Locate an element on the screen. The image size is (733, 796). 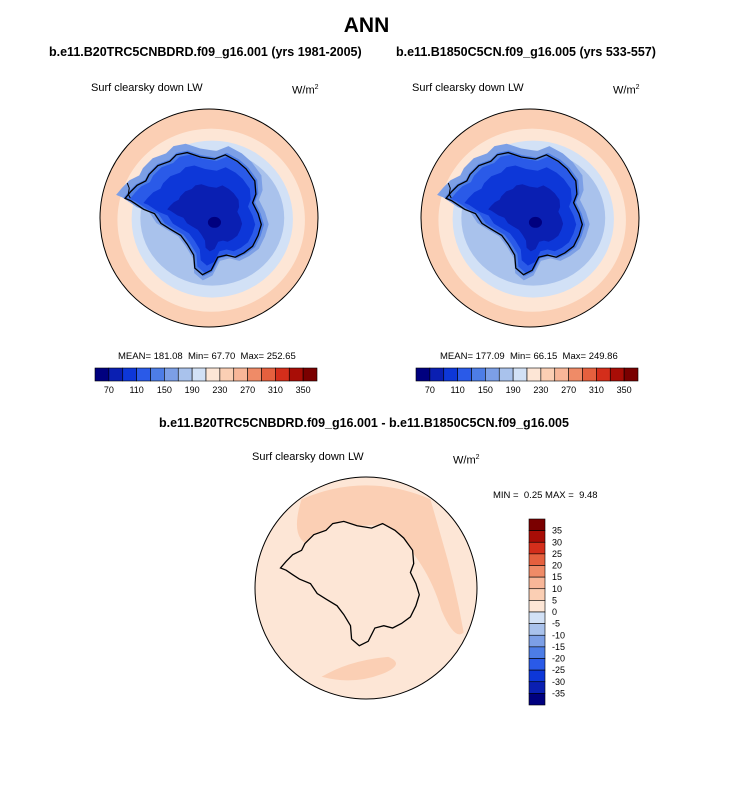
panel2-map is located at coordinates (530, 218).